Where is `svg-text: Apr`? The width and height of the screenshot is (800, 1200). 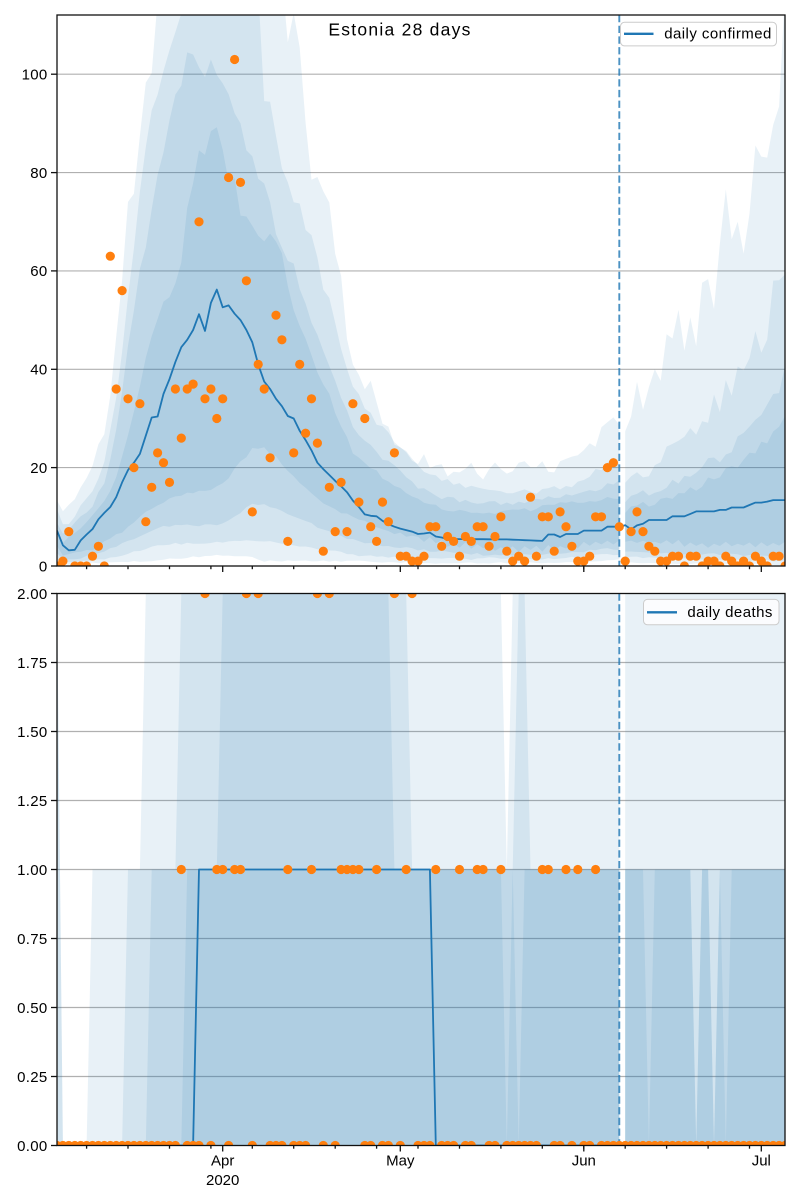 svg-text: Apr is located at coordinates (222, 1161).